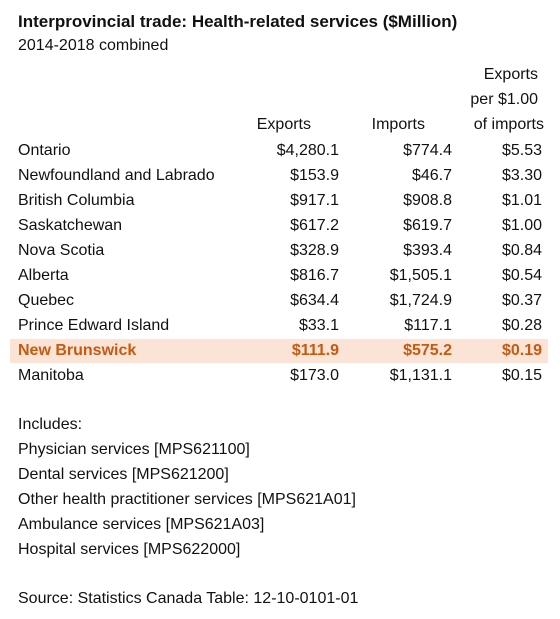 The width and height of the screenshot is (560, 619). Describe the element at coordinates (428, 325) in the screenshot. I see `imports-cell: $117.1` at that location.